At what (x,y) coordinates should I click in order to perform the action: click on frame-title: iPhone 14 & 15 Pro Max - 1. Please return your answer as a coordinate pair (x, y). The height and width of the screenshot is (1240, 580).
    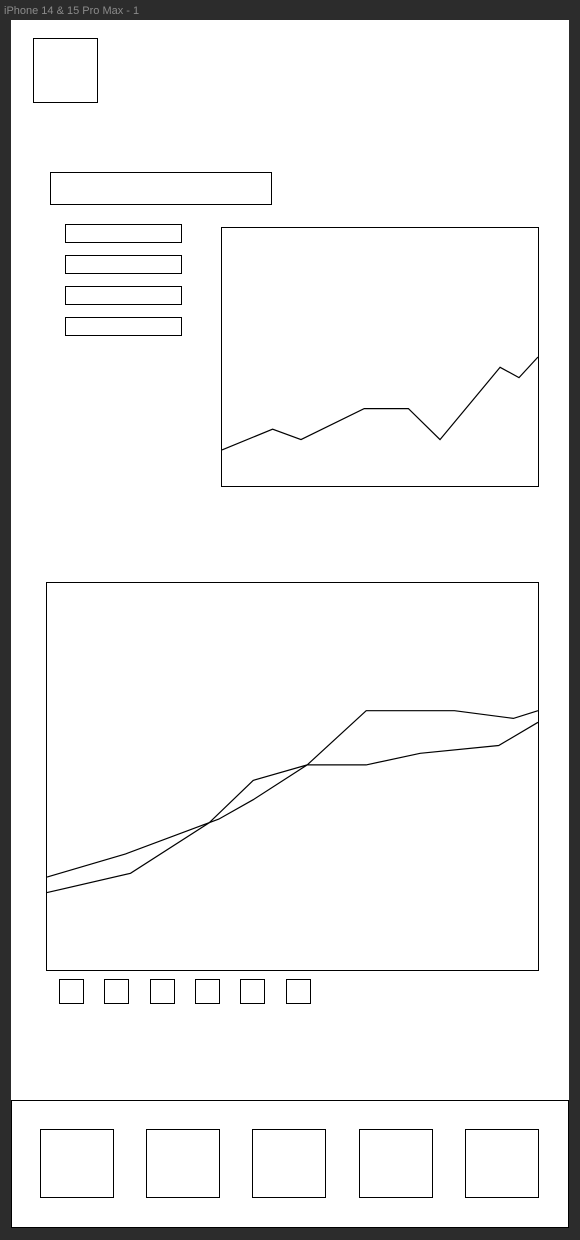
    Looking at the image, I should click on (72, 11).